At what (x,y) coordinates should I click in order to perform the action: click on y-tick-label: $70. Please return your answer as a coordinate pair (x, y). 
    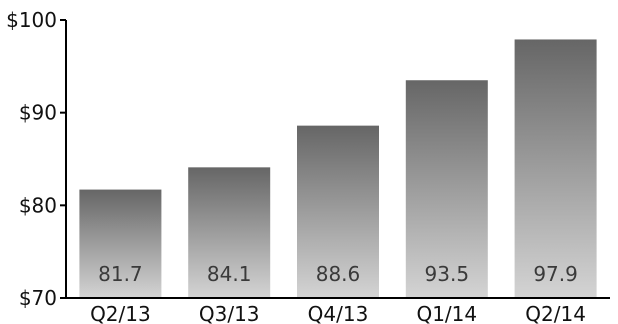
    Looking at the image, I should click on (38, 298).